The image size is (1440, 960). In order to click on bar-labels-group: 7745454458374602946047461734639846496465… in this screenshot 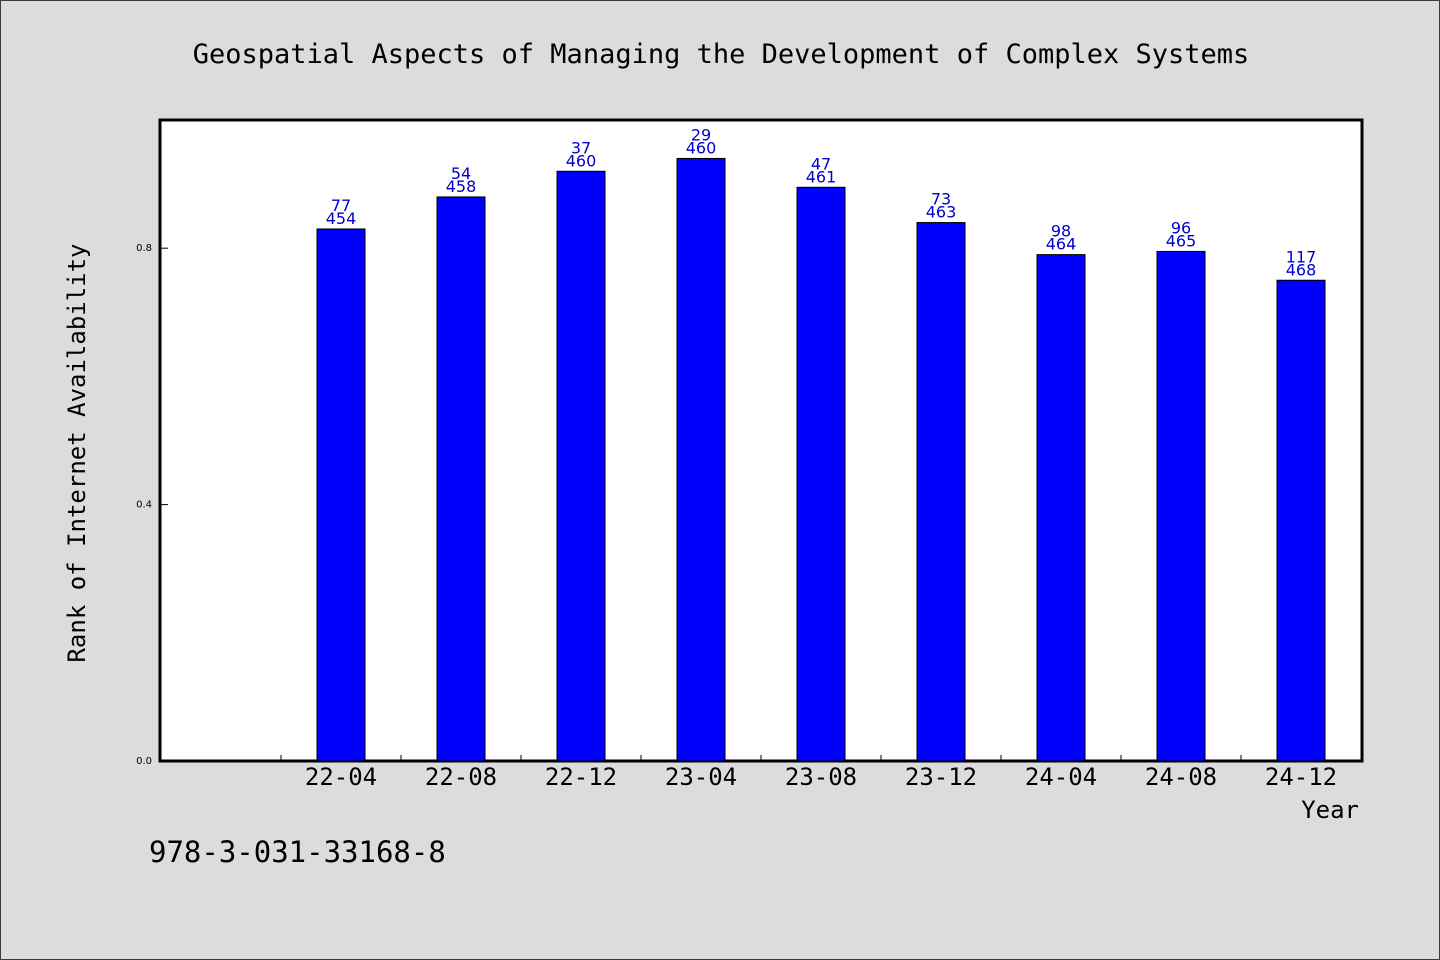, I will do `click(821, 202)`.